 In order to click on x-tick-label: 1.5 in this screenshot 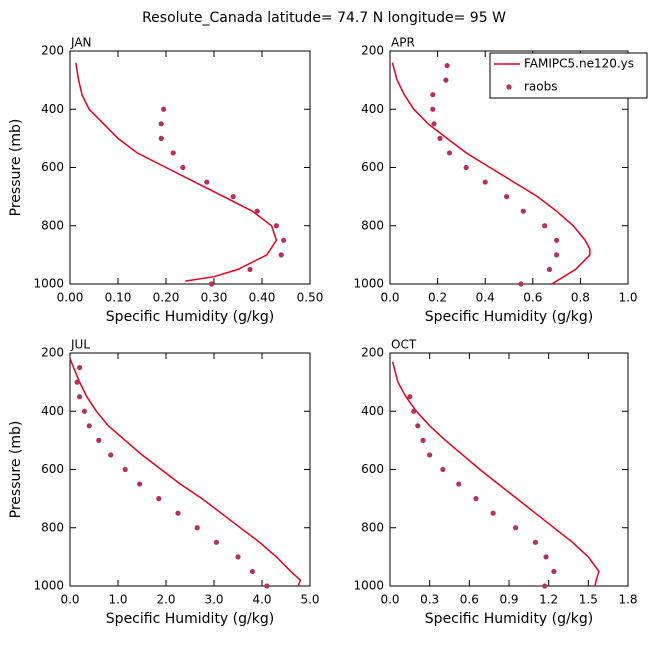, I will do `click(588, 600)`.